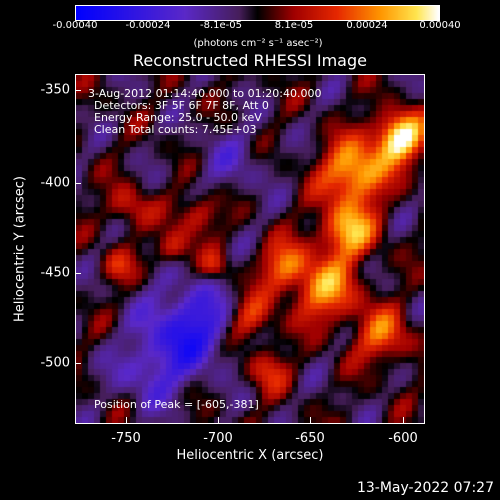  Describe the element at coordinates (258, 43) in the screenshot. I see `colorbar-units: (photons cm⁻² s⁻¹ asec⁻²)` at that location.